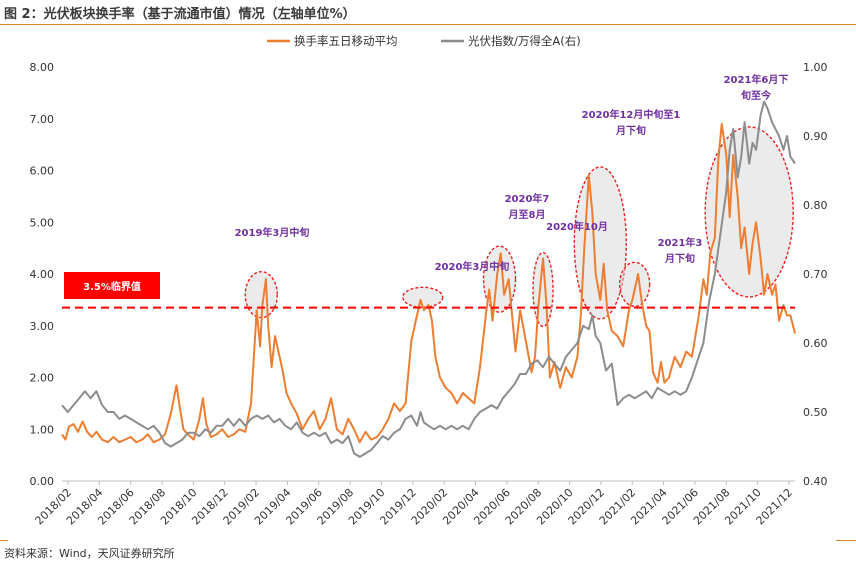 Image resolution: width=856 pixels, height=564 pixels. I want to click on y-left-tick-label: 0.00, so click(42, 481).